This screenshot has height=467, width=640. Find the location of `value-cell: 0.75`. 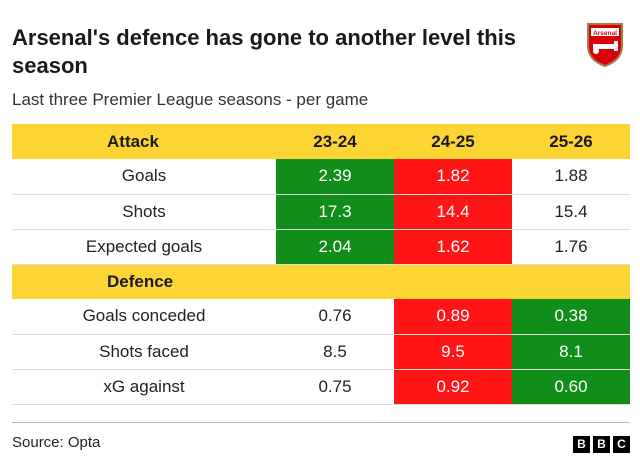

value-cell: 0.75 is located at coordinates (335, 387).